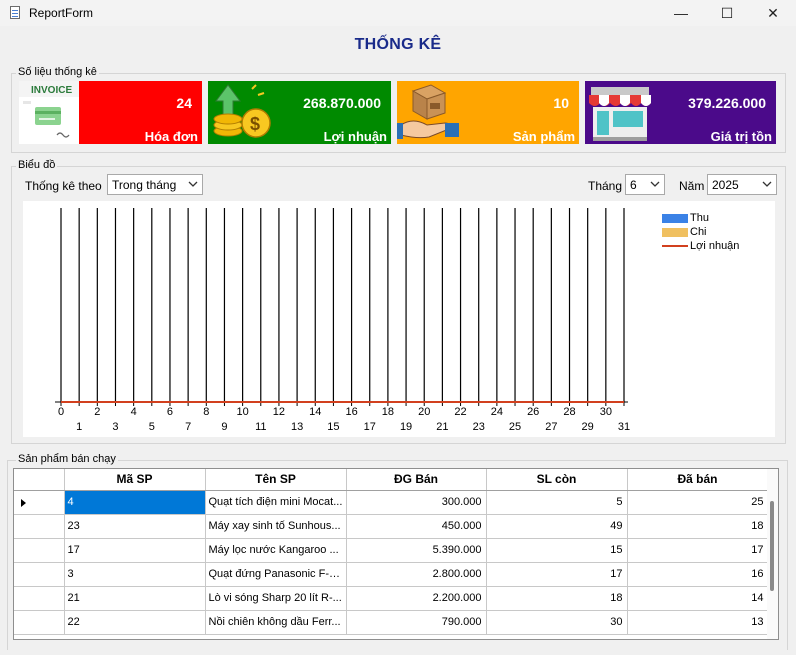 This screenshot has width=796, height=655. What do you see at coordinates (67, 459) in the screenshot?
I see `best-sellers-group-label: Sản phẩm bán chạy` at bounding box center [67, 459].